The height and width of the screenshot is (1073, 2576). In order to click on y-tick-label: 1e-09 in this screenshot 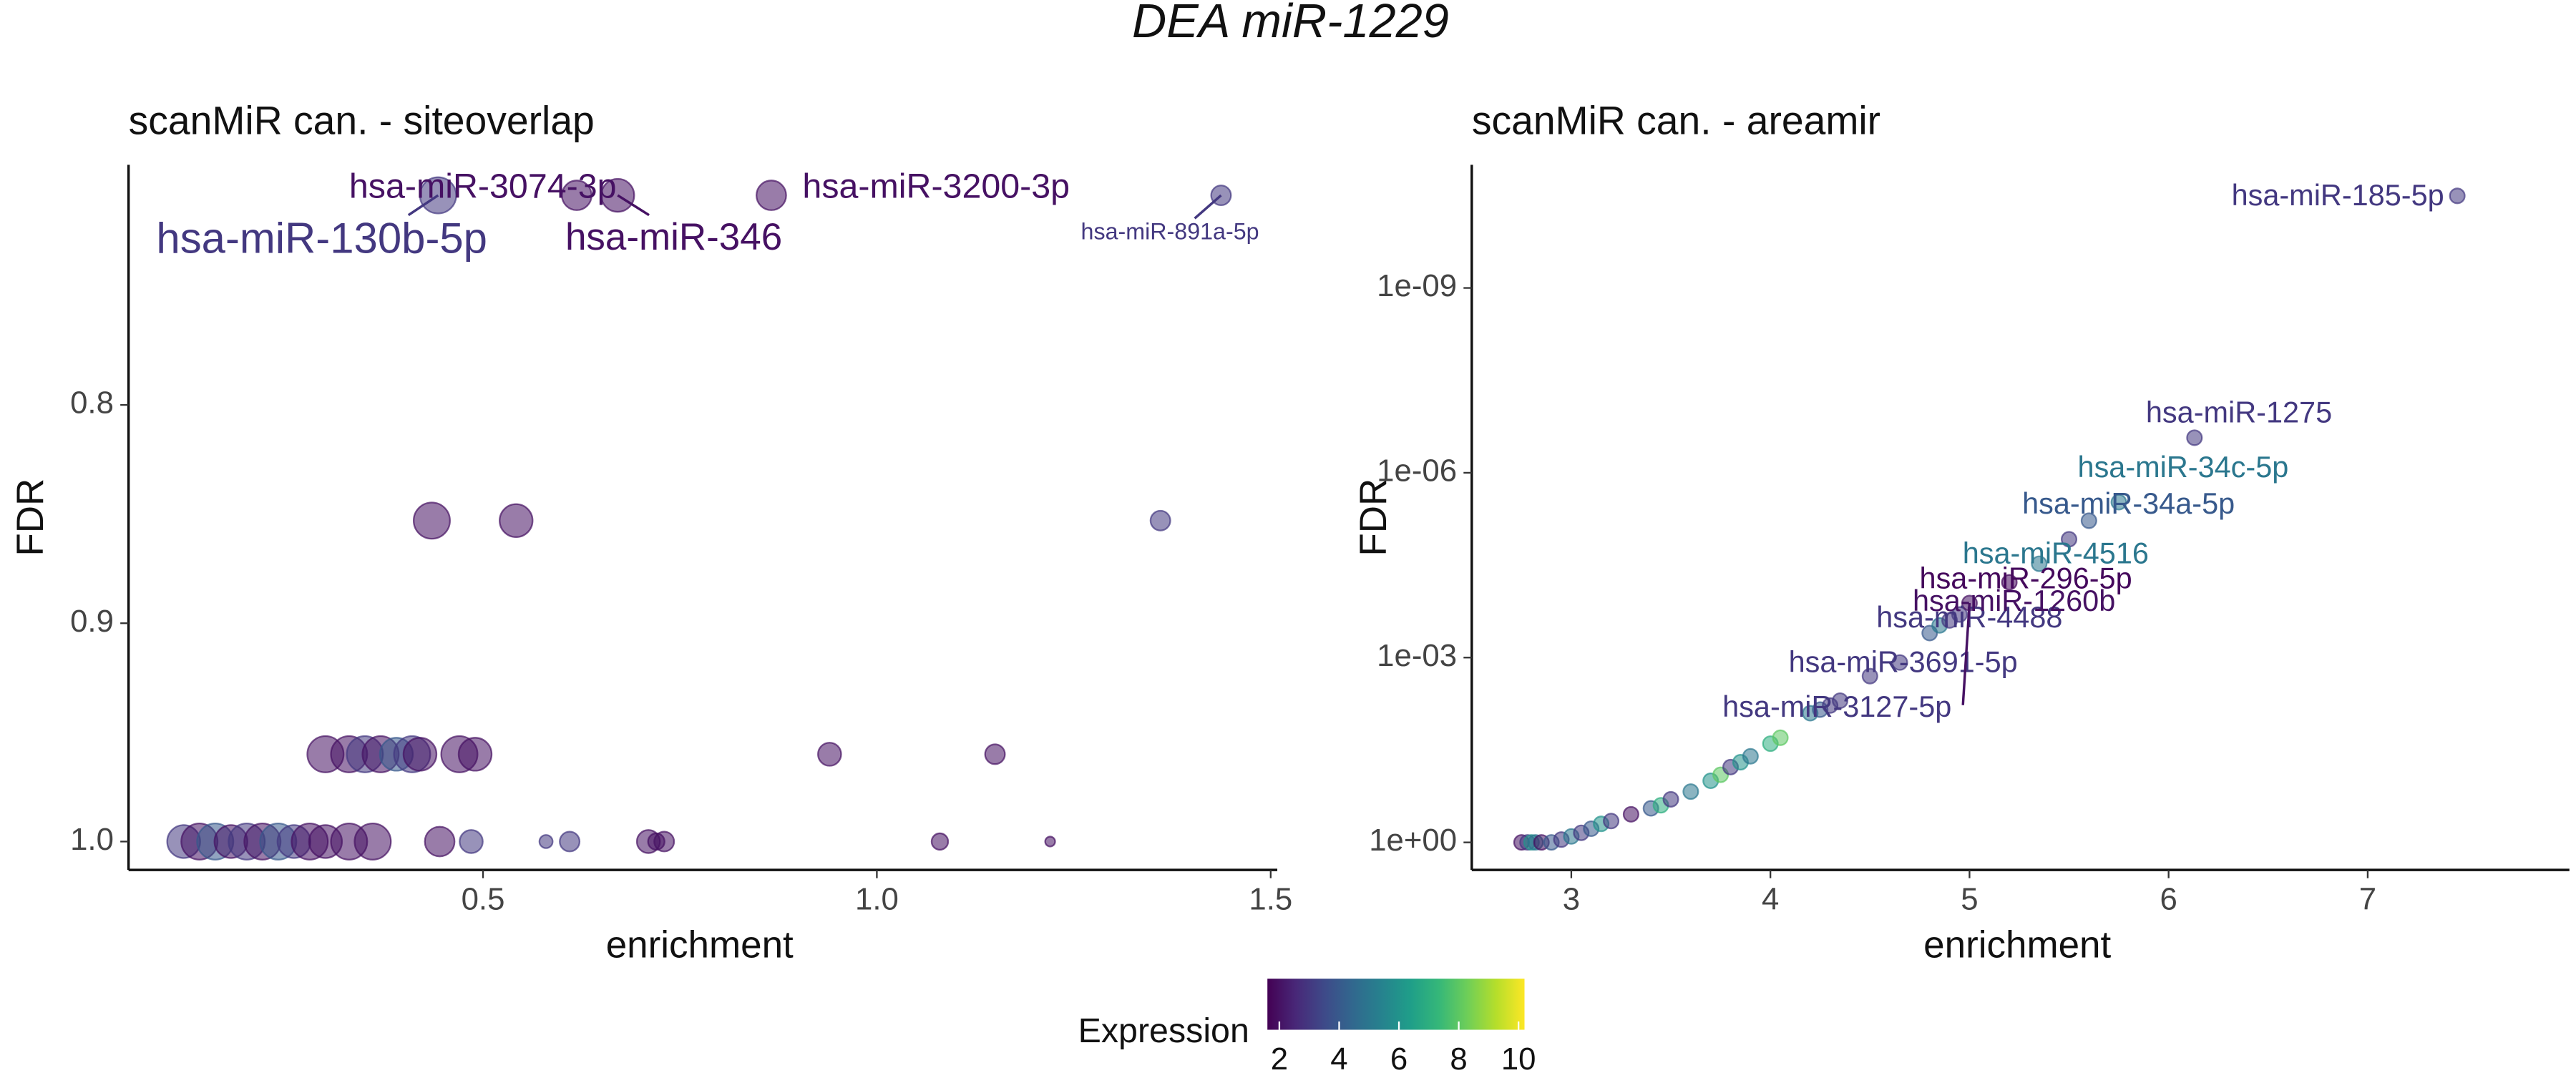, I will do `click(1417, 285)`.